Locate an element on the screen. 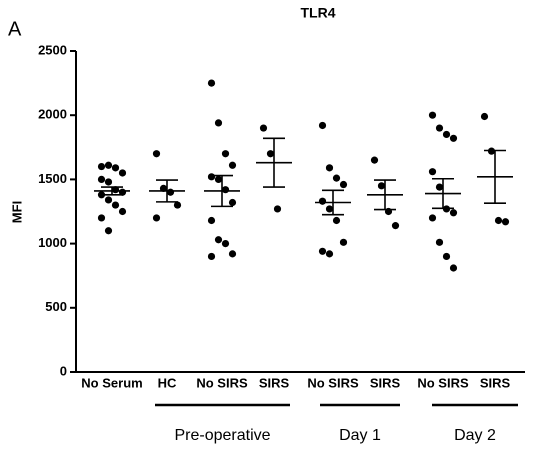 The width and height of the screenshot is (560, 456). y-tick-label: 500 is located at coordinates (56, 306).